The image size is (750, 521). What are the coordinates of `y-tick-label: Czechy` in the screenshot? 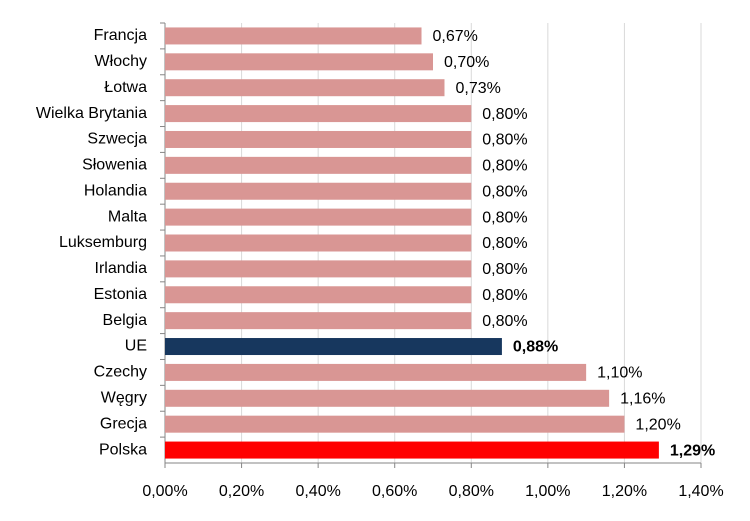 It's located at (120, 372).